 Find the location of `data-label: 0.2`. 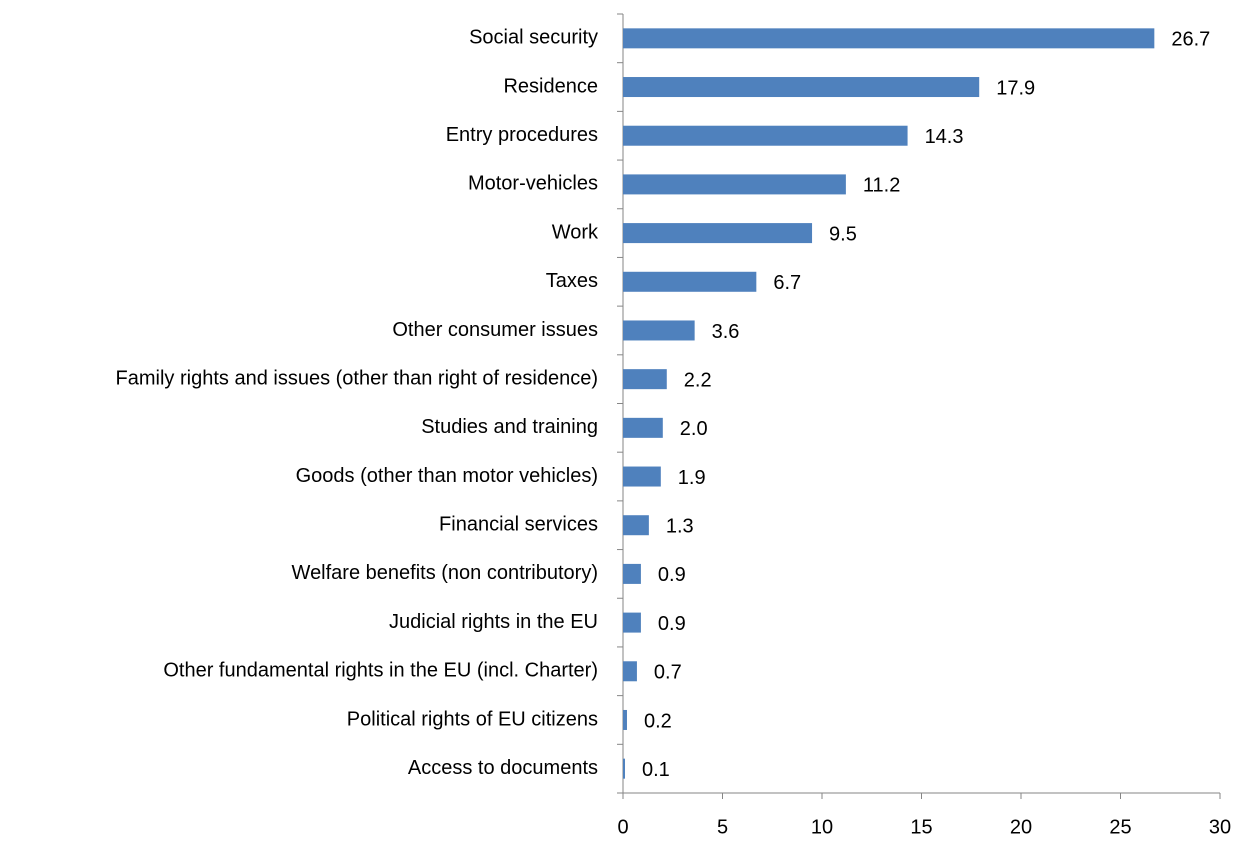

data-label: 0.2 is located at coordinates (658, 721).